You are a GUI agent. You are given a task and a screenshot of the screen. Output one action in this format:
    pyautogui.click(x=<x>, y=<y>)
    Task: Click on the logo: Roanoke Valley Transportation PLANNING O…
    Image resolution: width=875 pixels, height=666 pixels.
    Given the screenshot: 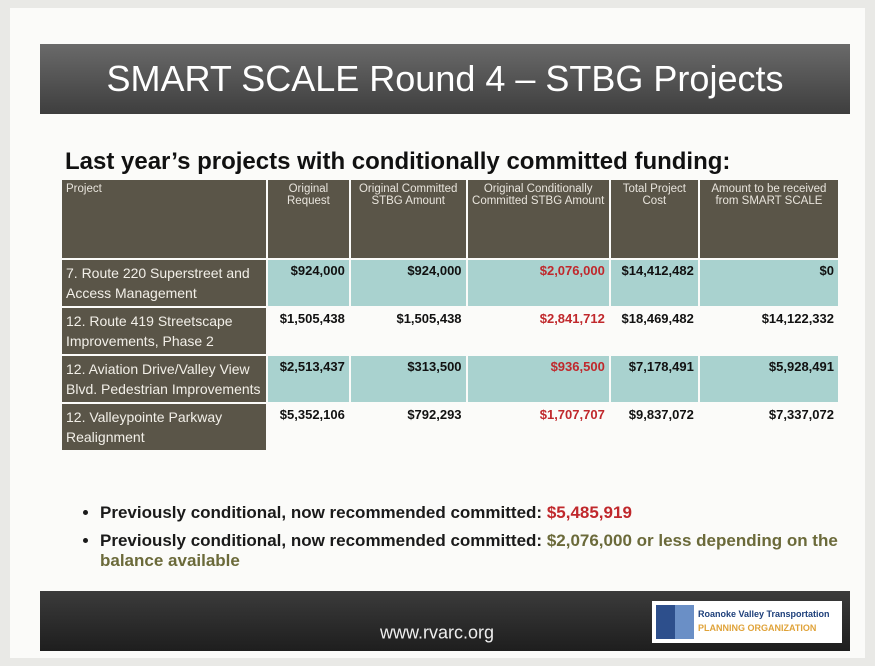 What is the action you would take?
    pyautogui.click(x=747, y=622)
    